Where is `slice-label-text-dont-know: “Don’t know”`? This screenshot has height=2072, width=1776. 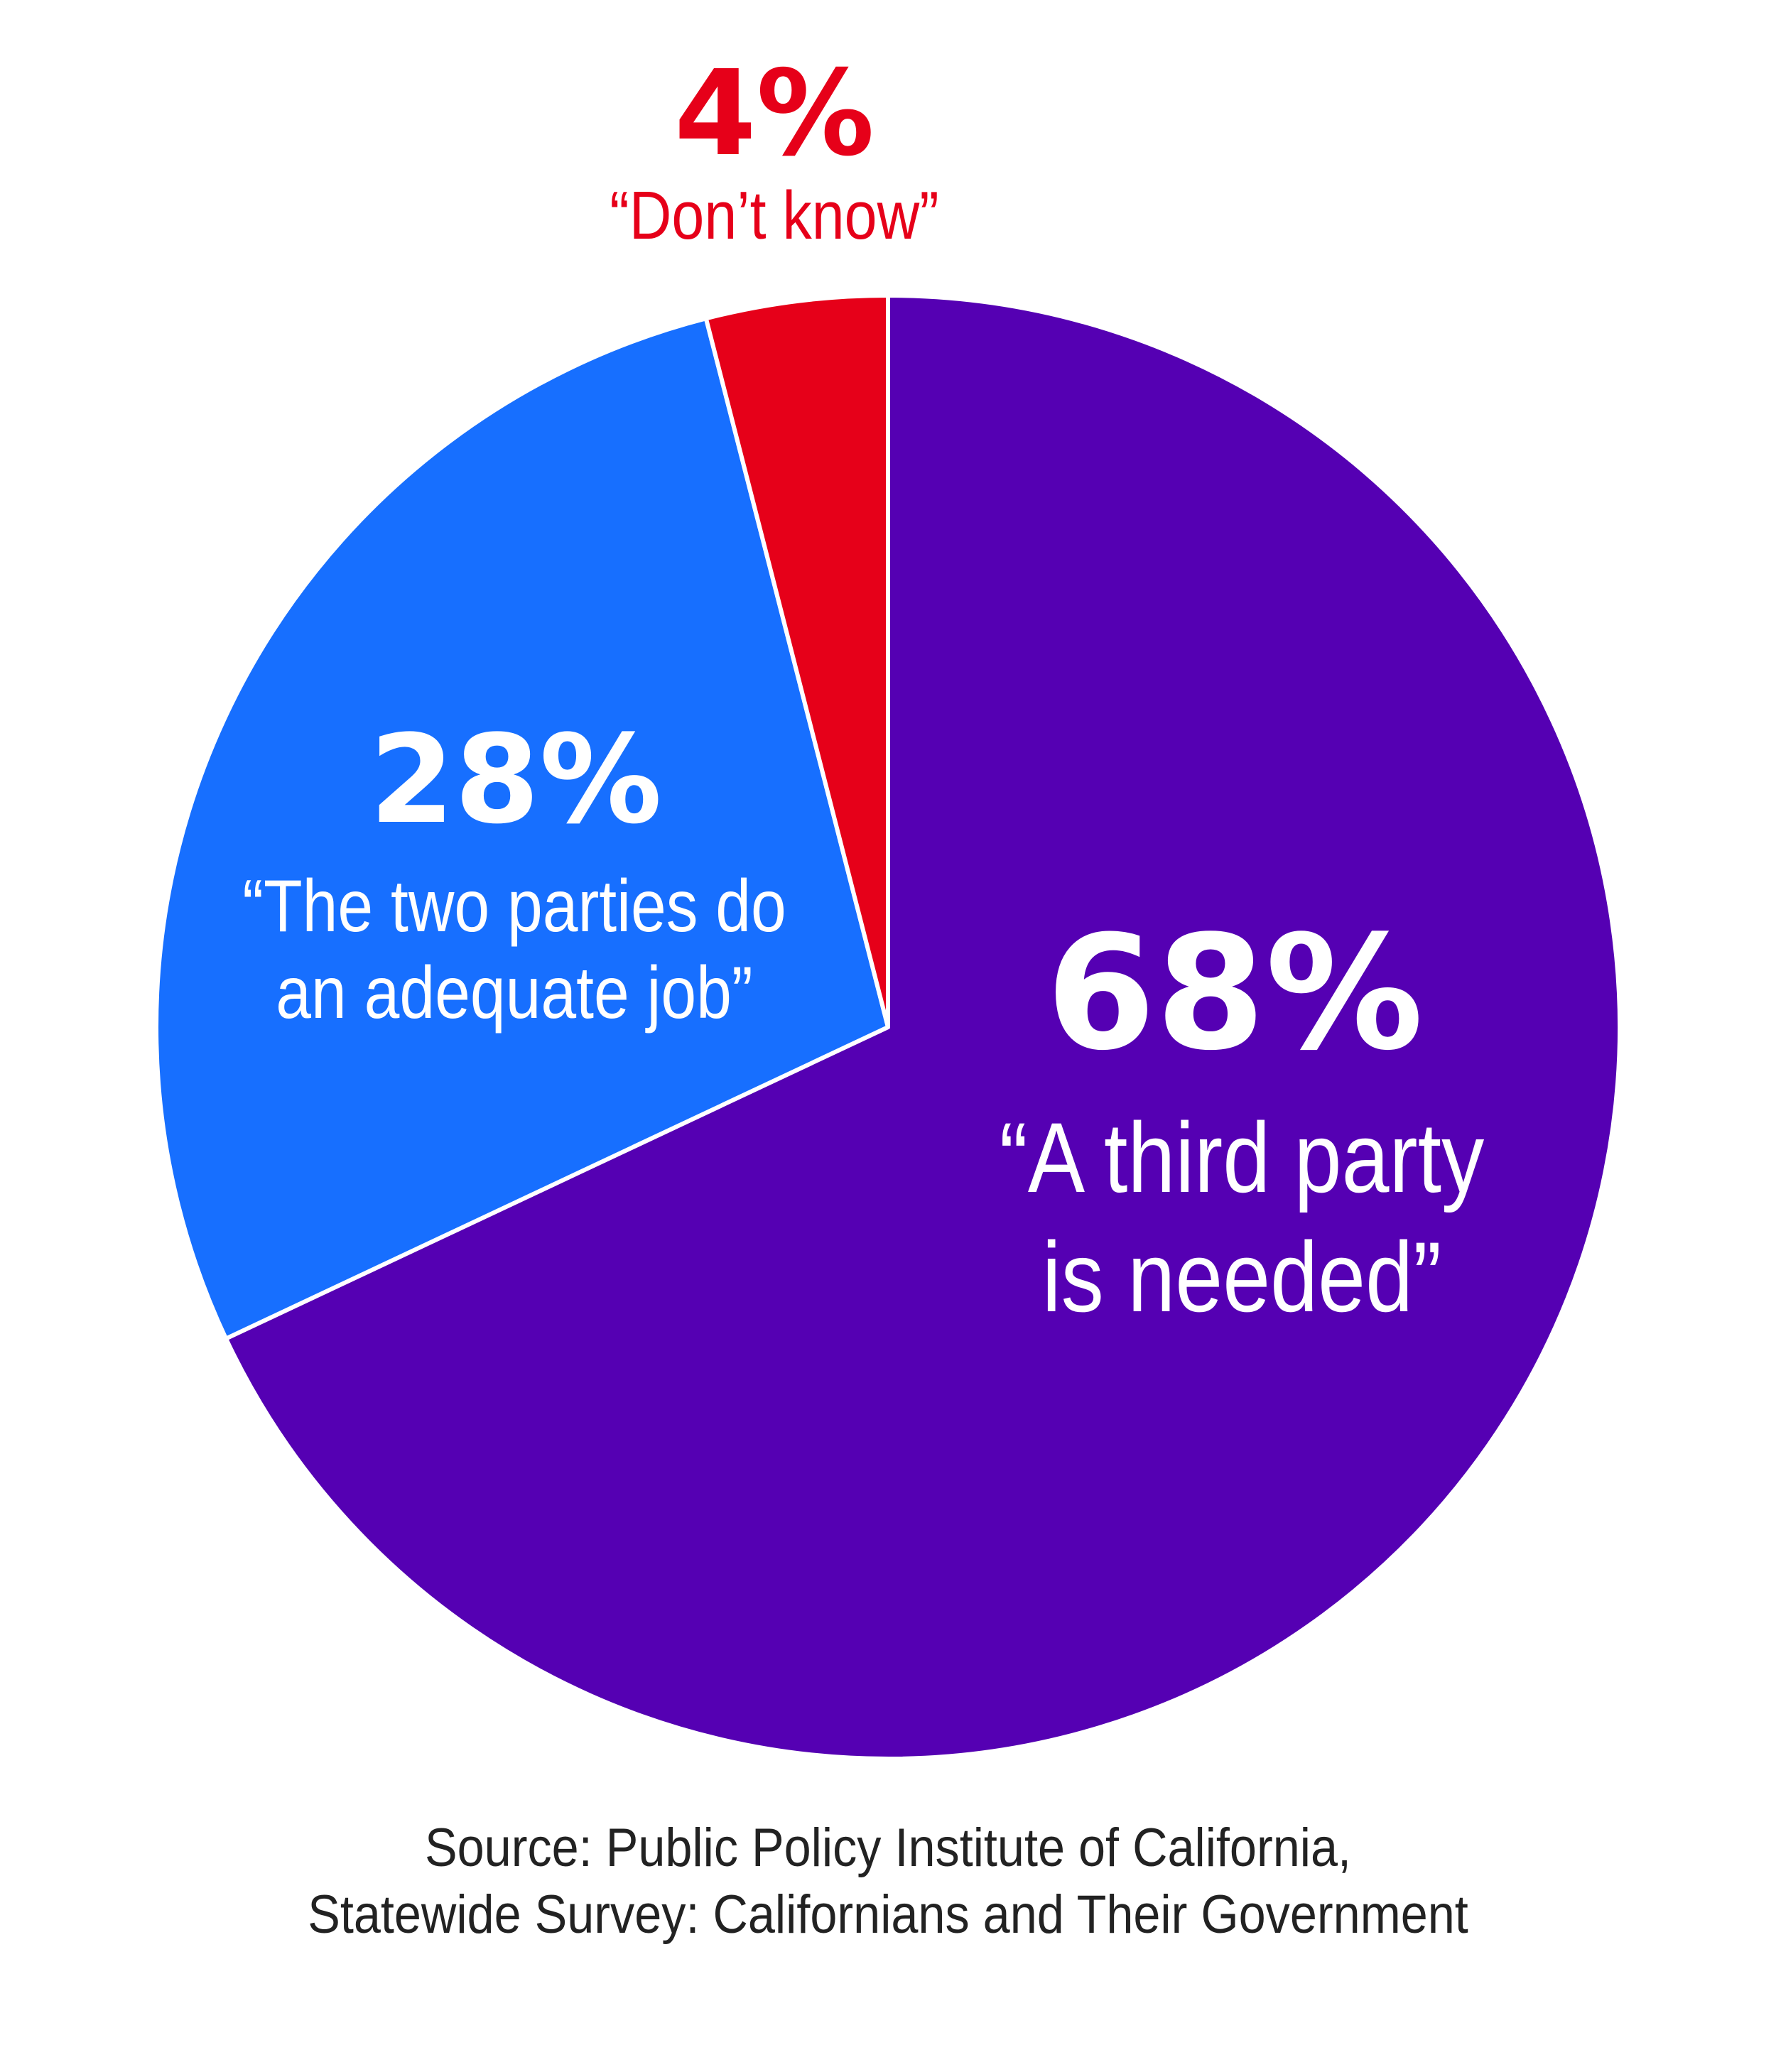
slice-label-text-dont-know: “Don’t know” is located at coordinates (775, 216).